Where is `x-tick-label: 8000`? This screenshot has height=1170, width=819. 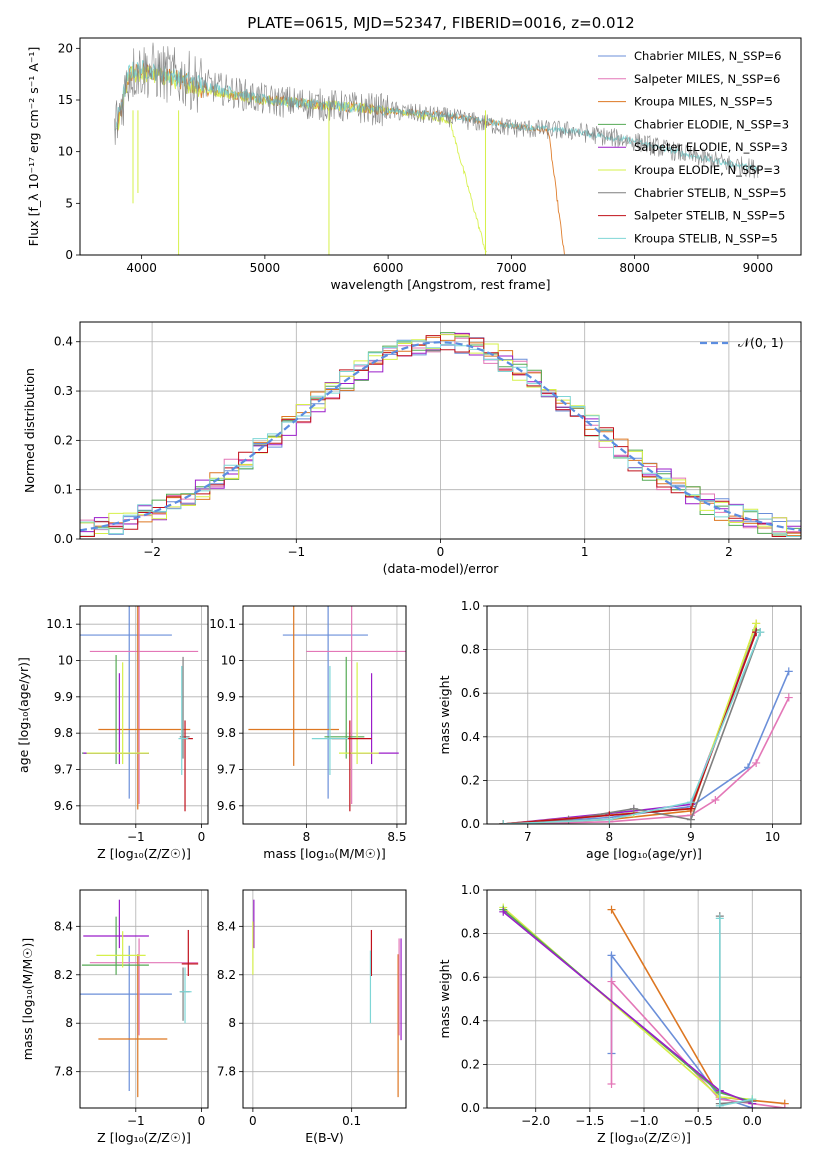 x-tick-label: 8000 is located at coordinates (634, 268).